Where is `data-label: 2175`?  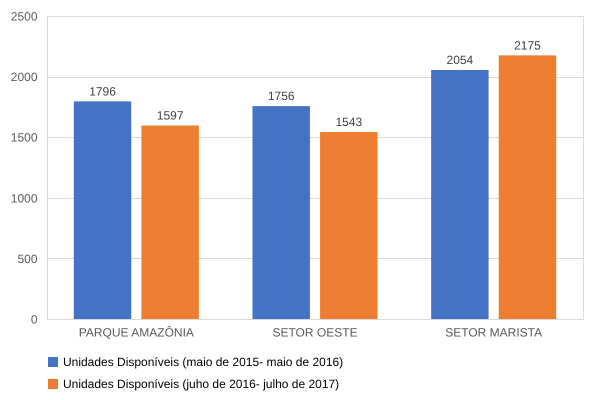 data-label: 2175 is located at coordinates (528, 45).